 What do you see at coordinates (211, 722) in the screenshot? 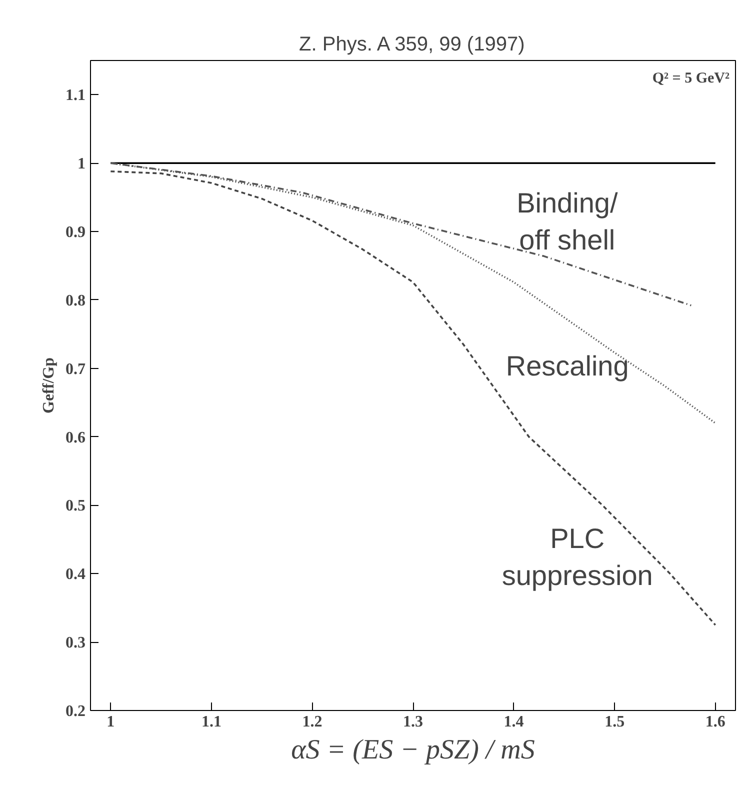
I see `x-tick-label: 1.1` at bounding box center [211, 722].